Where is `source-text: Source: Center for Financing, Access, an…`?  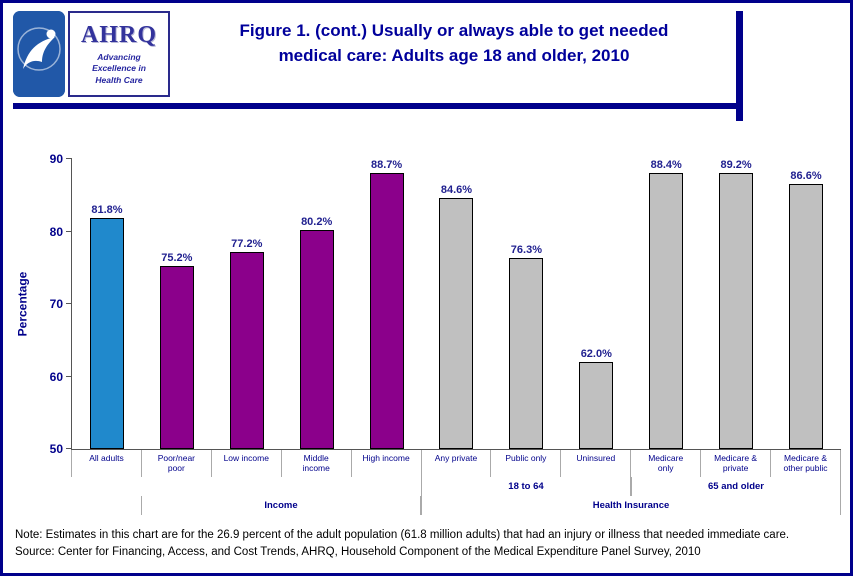
source-text: Source: Center for Financing, Access, an… is located at coordinates (358, 552).